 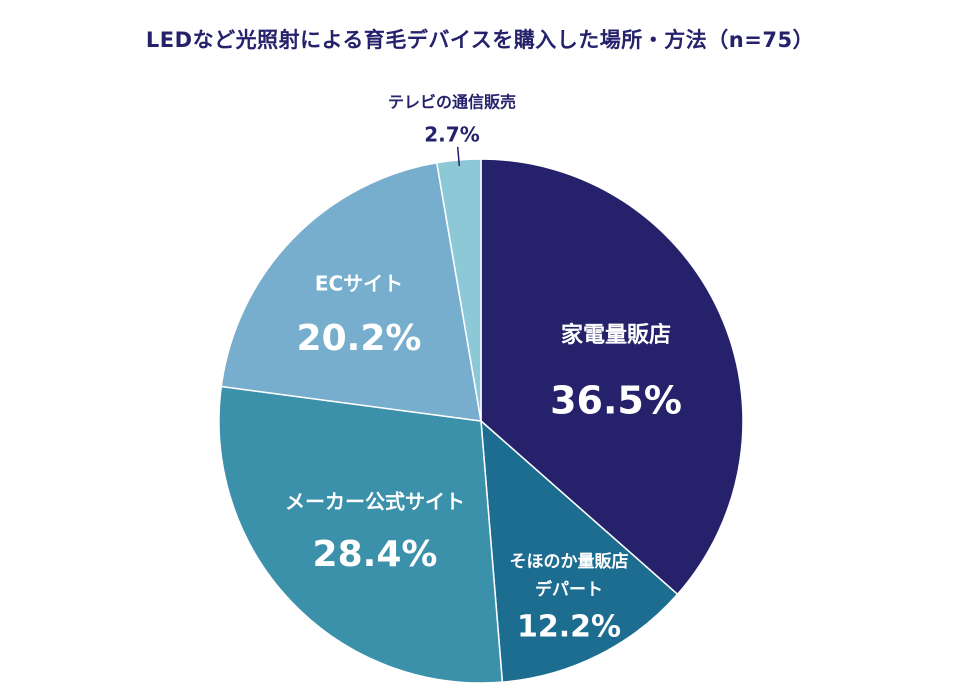 What do you see at coordinates (452, 102) in the screenshot?
I see `slice-label: テレビの通信販売` at bounding box center [452, 102].